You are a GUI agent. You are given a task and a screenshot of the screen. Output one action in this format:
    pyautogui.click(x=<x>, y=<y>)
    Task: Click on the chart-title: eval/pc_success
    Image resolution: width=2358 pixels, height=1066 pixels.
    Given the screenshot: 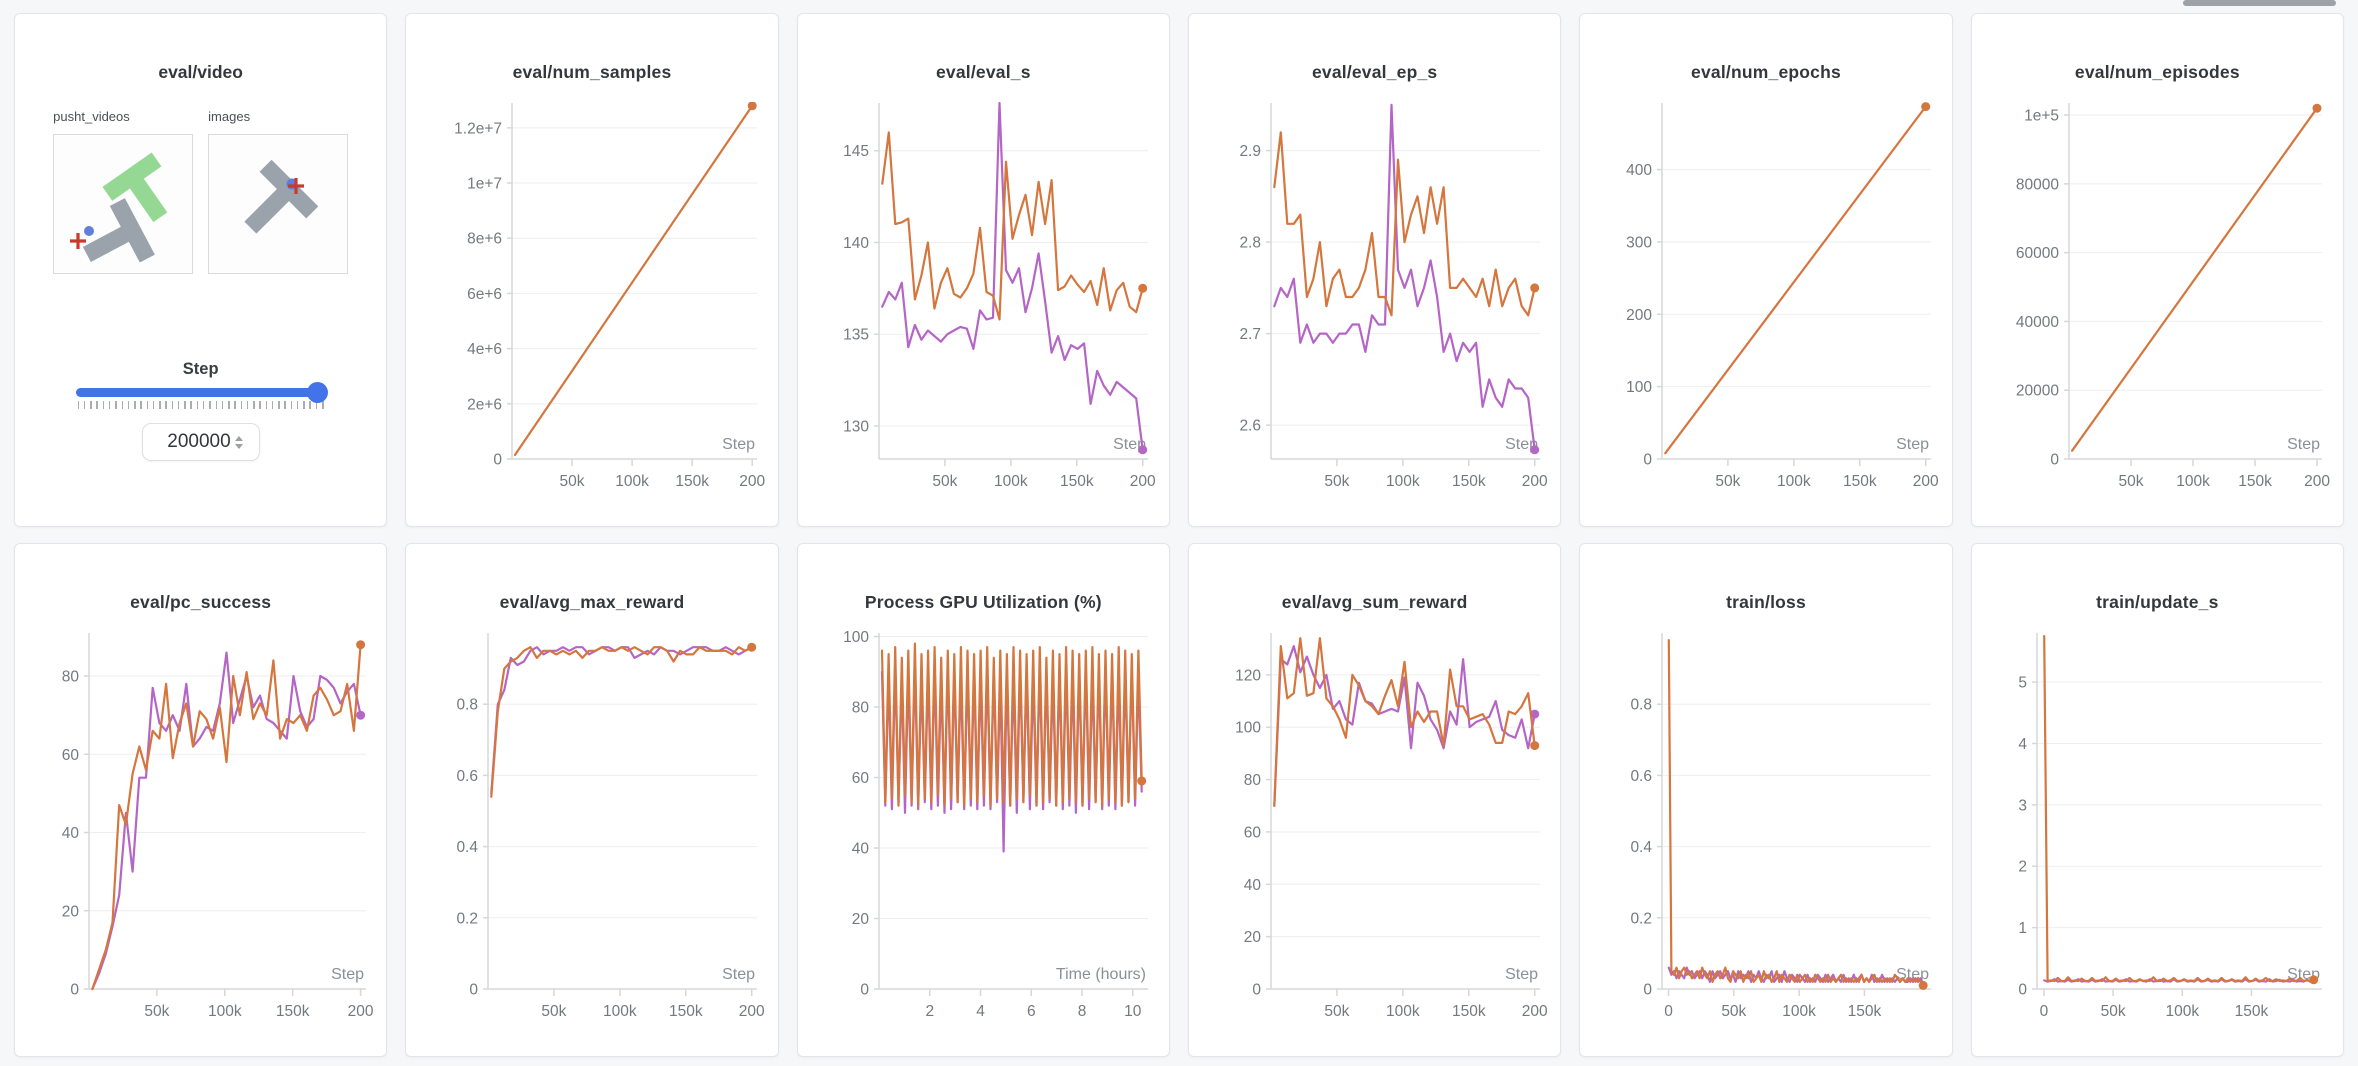 What is the action you would take?
    pyautogui.click(x=201, y=602)
    